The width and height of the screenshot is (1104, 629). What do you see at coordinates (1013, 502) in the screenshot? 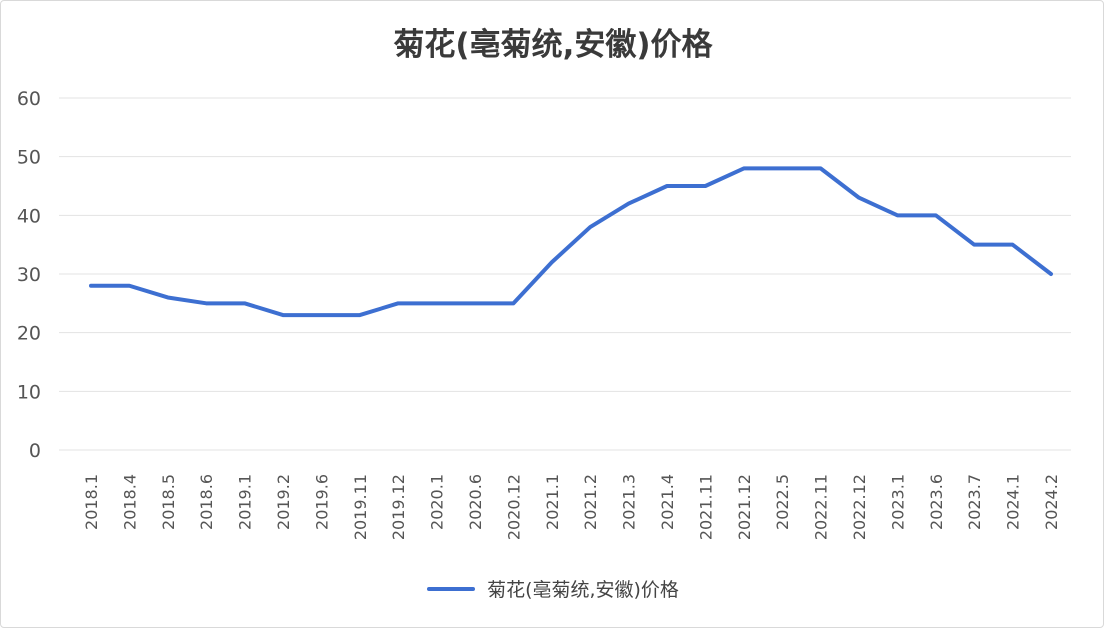
I see `x-tick-label: 2024.1` at bounding box center [1013, 502].